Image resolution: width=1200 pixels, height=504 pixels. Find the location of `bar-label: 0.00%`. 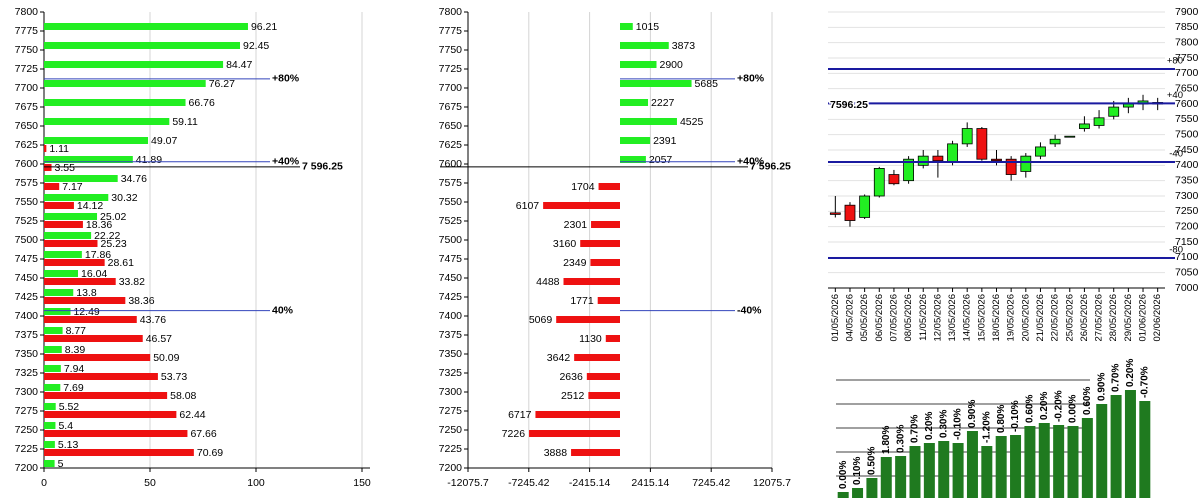

bar-label: 0.00% is located at coordinates (1073, 409).